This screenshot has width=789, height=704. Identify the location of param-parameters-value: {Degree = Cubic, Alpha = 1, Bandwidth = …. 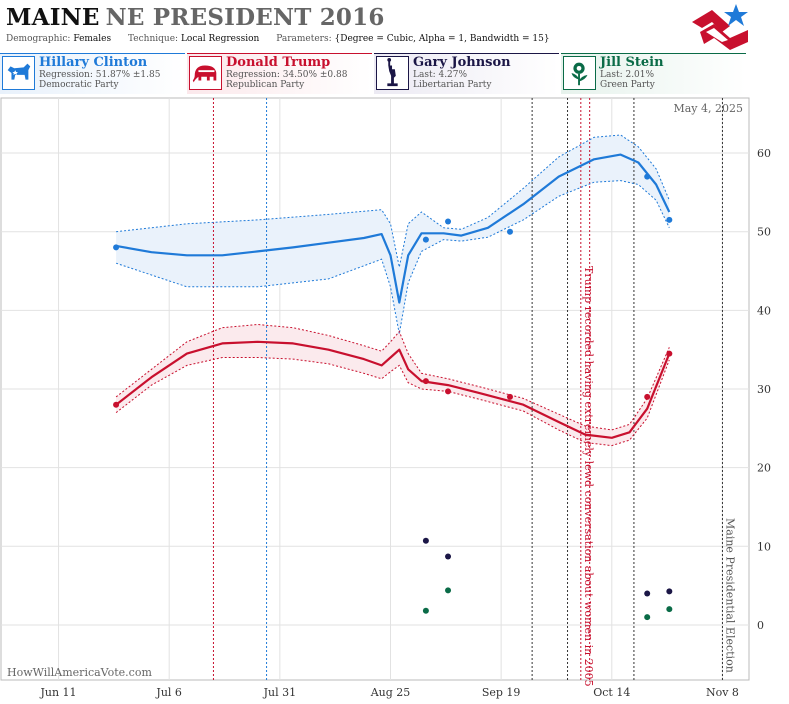
(442, 39).